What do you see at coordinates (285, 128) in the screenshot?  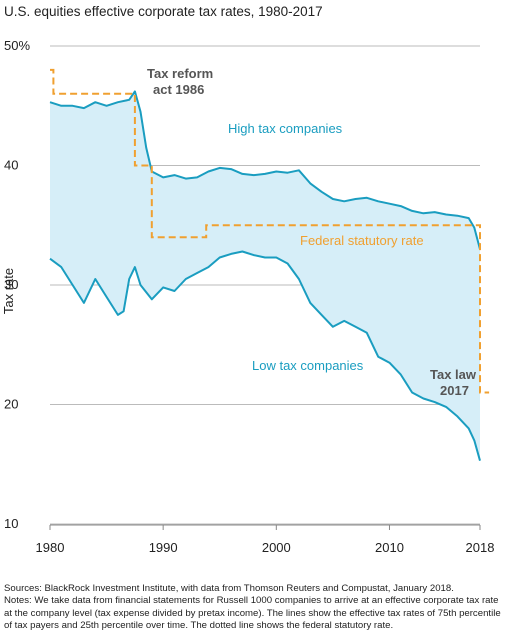 I see `annotation-high-tax: High tax companies` at bounding box center [285, 128].